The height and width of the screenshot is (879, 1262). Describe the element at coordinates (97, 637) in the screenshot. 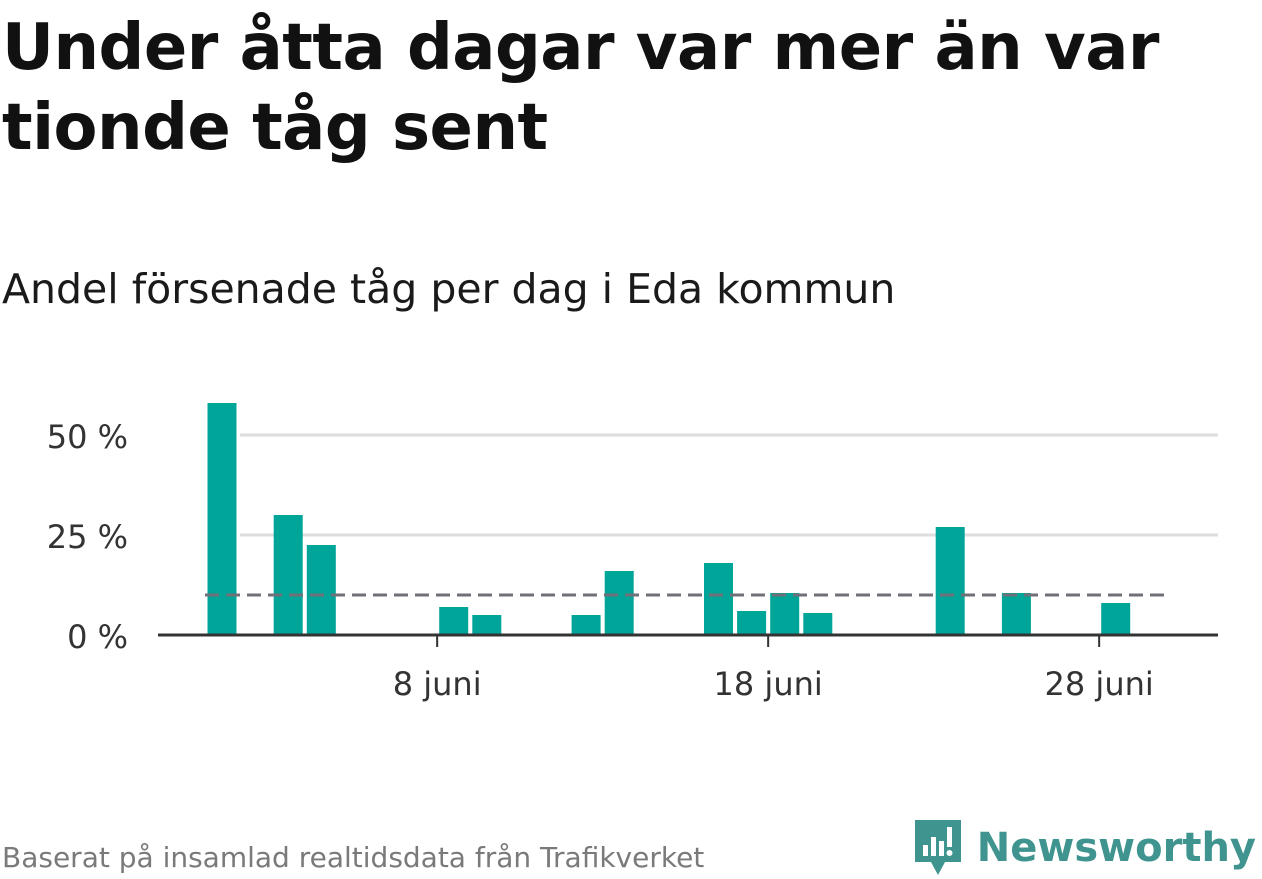

I see `y-tick-label: 0 %` at that location.